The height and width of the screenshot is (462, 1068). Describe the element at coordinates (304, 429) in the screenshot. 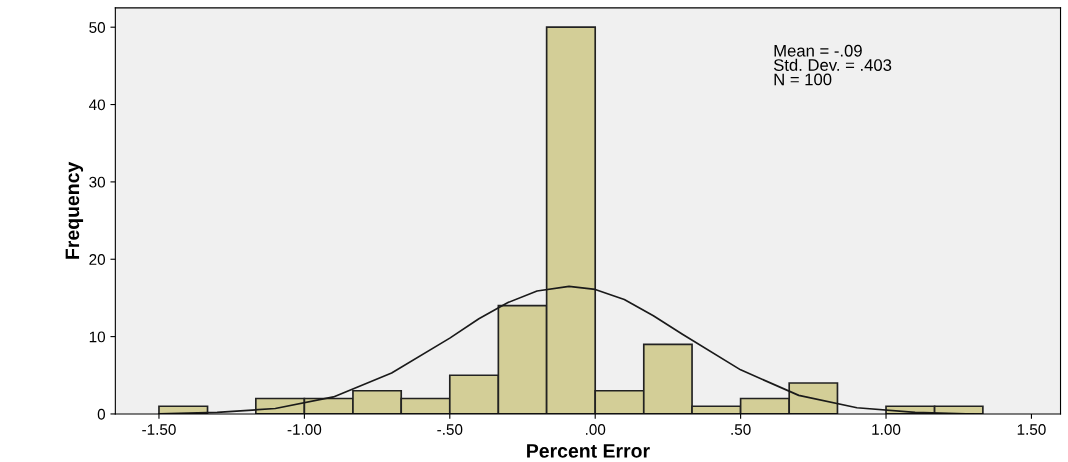

I see `x-tick-label: -1.00` at that location.